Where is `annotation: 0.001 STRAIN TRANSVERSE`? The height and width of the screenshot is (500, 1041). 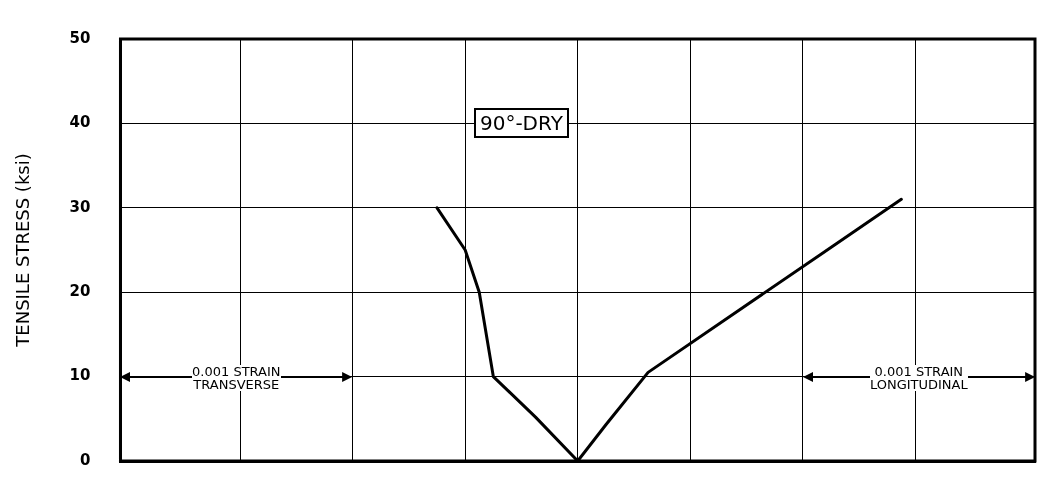
annotation: 0.001 STRAIN TRANSVERSE is located at coordinates (236, 377).